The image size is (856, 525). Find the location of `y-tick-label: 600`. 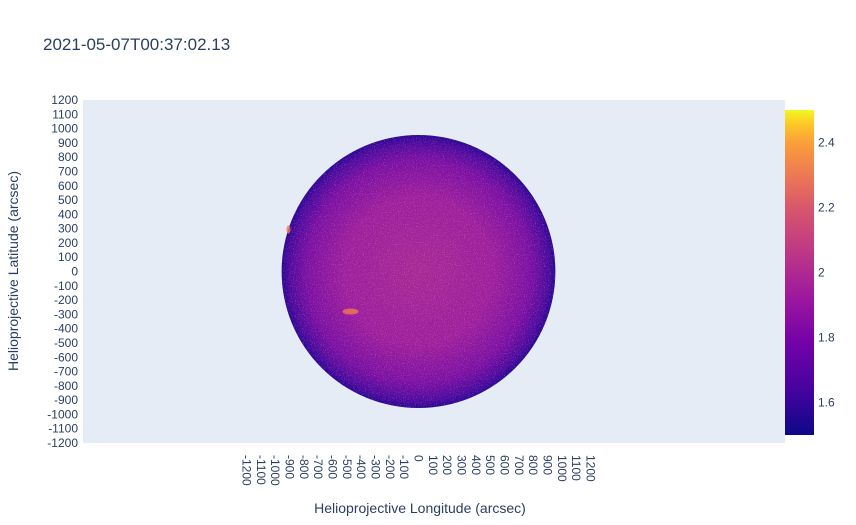

y-tick-label: 600 is located at coordinates (68, 186).